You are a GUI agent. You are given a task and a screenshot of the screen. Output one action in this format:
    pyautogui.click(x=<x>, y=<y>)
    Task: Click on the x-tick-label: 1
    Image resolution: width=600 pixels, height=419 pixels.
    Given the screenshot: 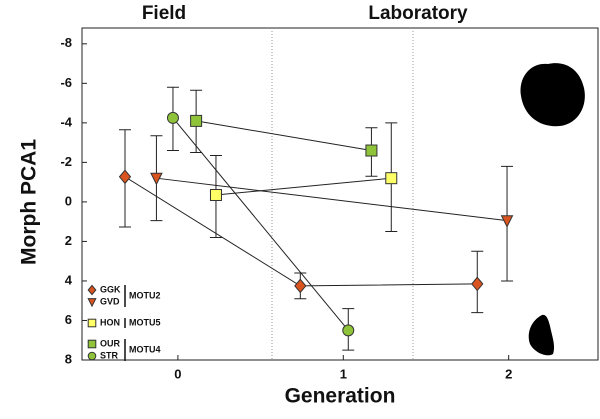 What is the action you would take?
    pyautogui.click(x=343, y=373)
    